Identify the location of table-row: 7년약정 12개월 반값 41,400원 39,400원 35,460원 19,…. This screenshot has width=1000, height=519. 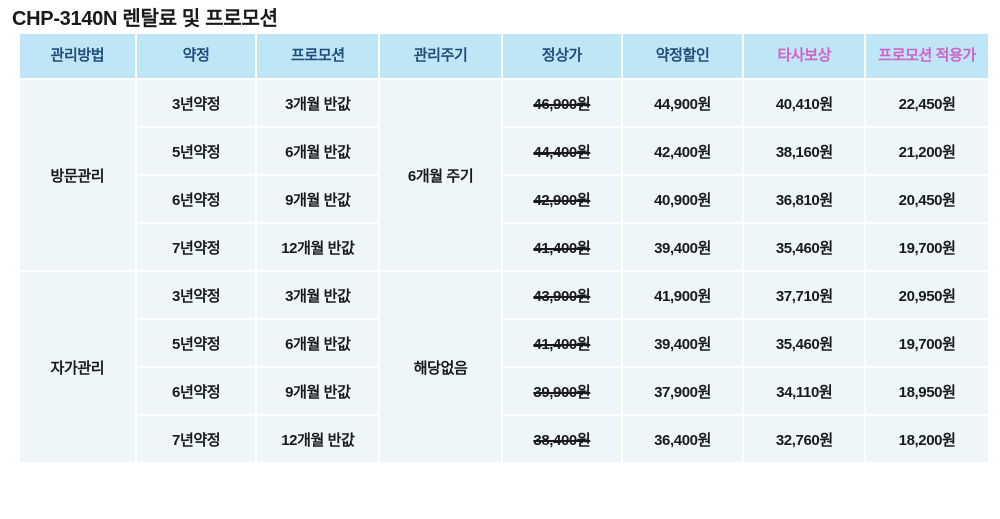
(504, 247).